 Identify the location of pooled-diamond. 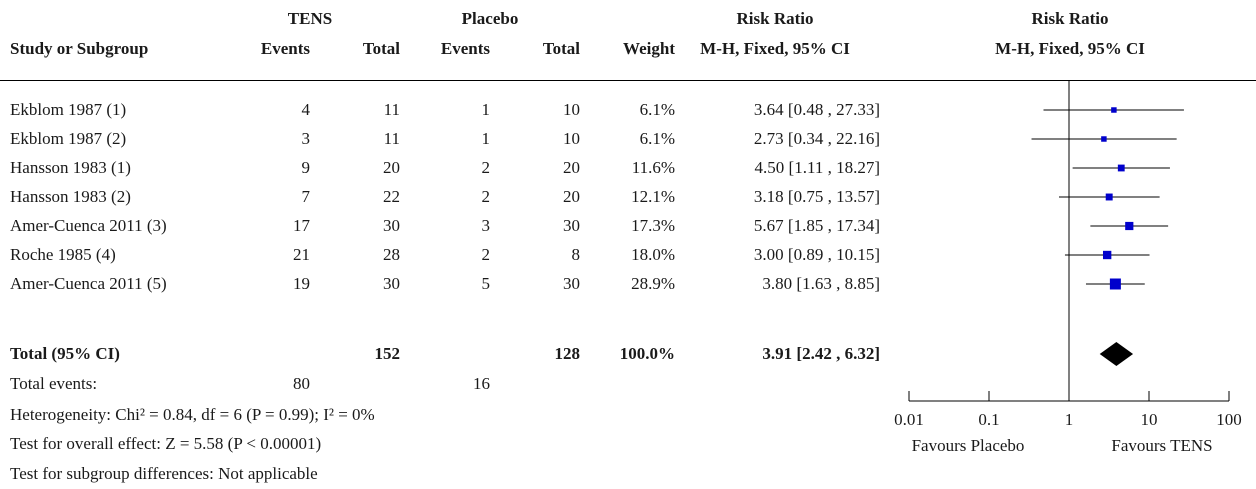
(1116, 354).